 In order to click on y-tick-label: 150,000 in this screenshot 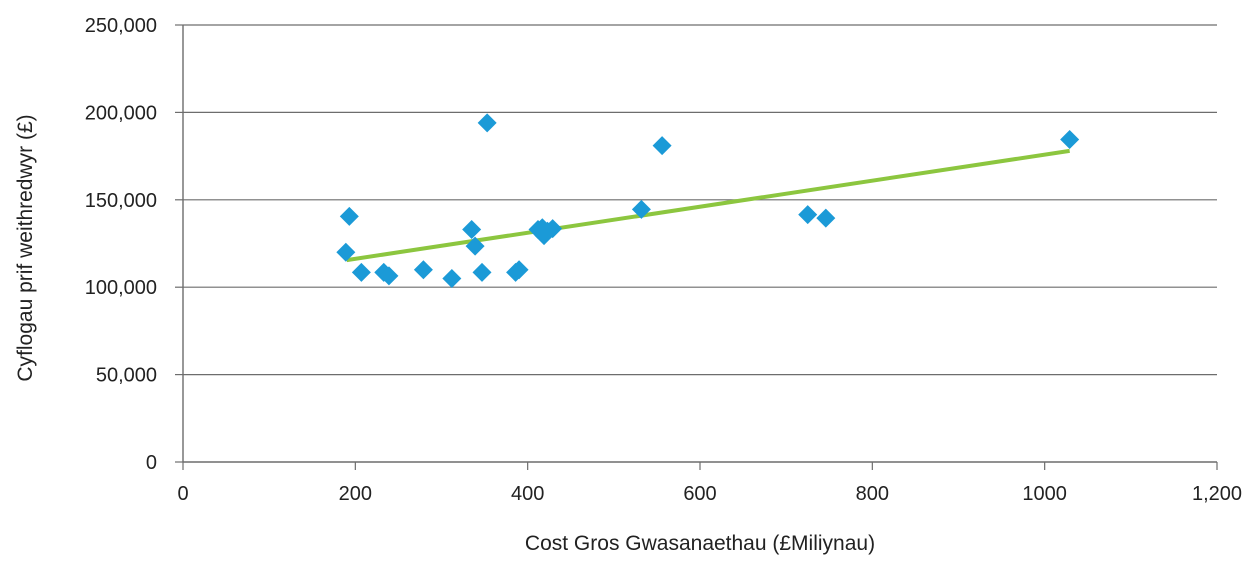, I will do `click(121, 201)`.